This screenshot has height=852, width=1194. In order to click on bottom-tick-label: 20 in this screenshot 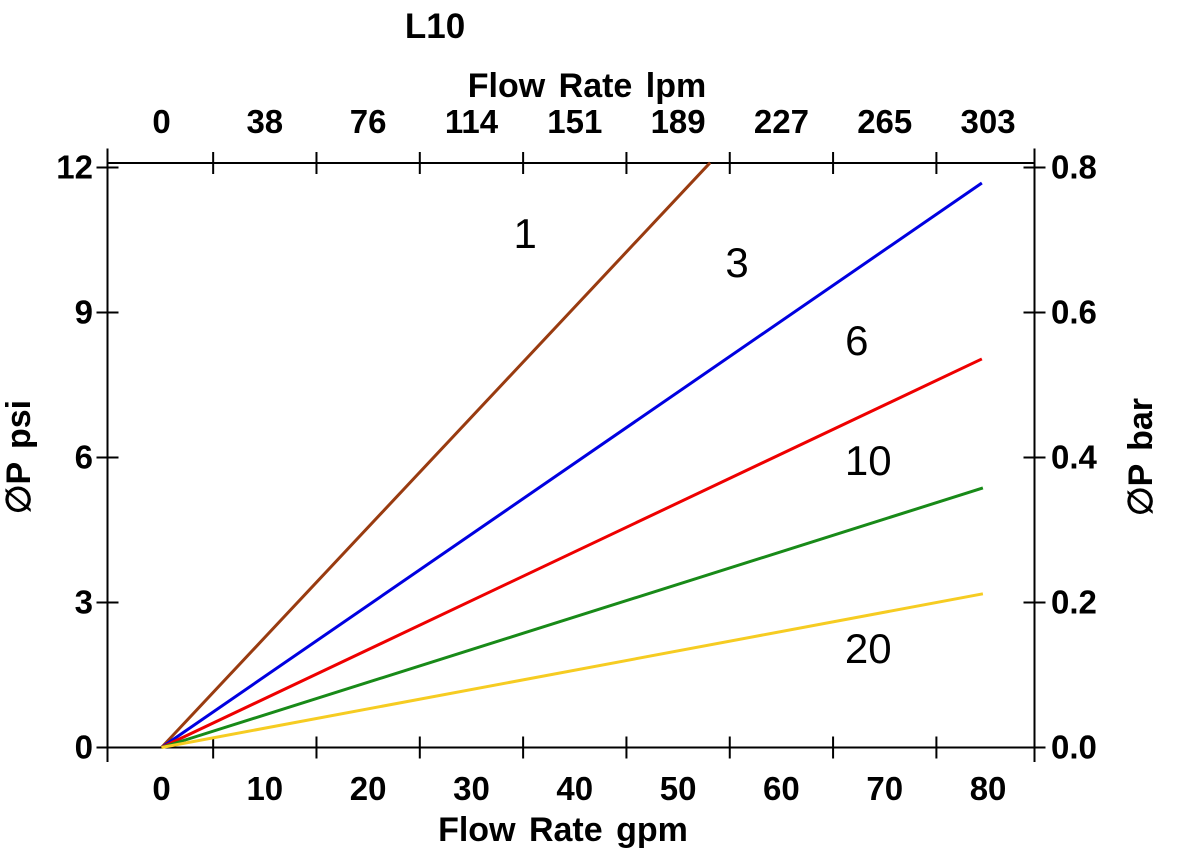, I will do `click(368, 788)`.